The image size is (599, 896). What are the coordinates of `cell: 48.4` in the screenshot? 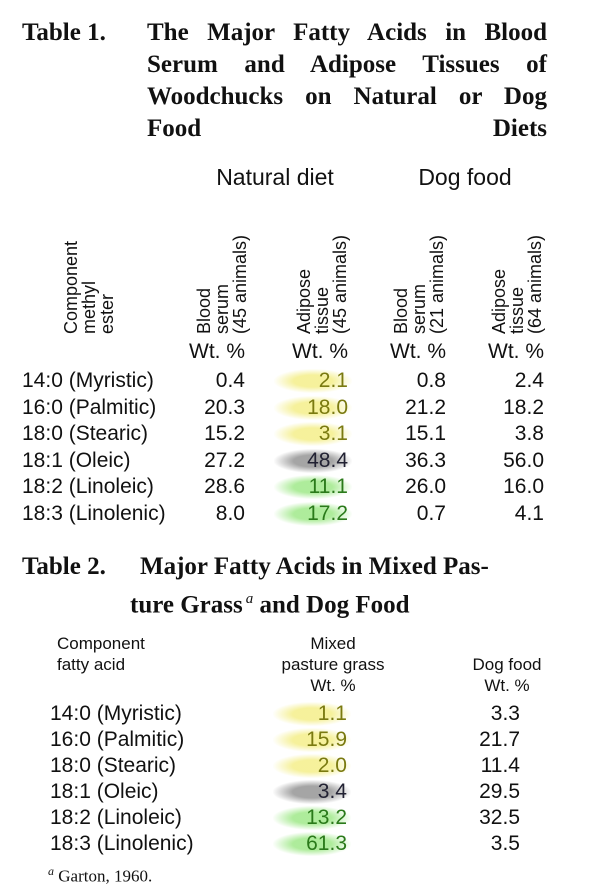 It's located at (313, 460).